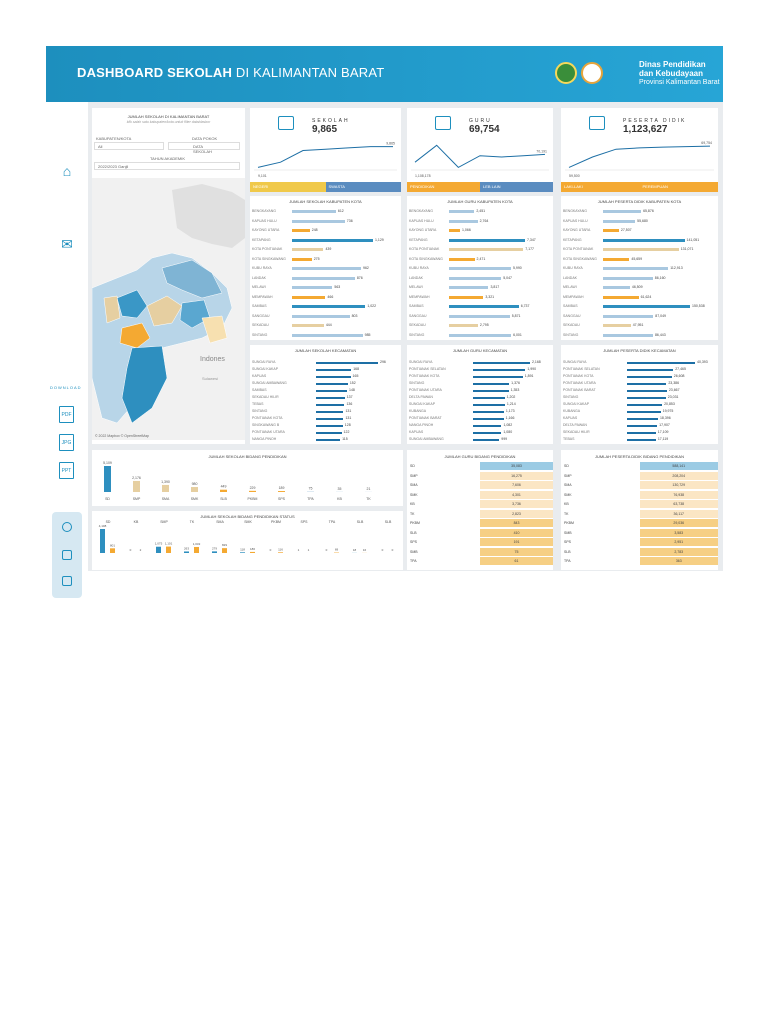 The width and height of the screenshot is (768, 1024). Describe the element at coordinates (325, 326) in the screenshot. I see `bar-row: SEKADAU 444` at that location.